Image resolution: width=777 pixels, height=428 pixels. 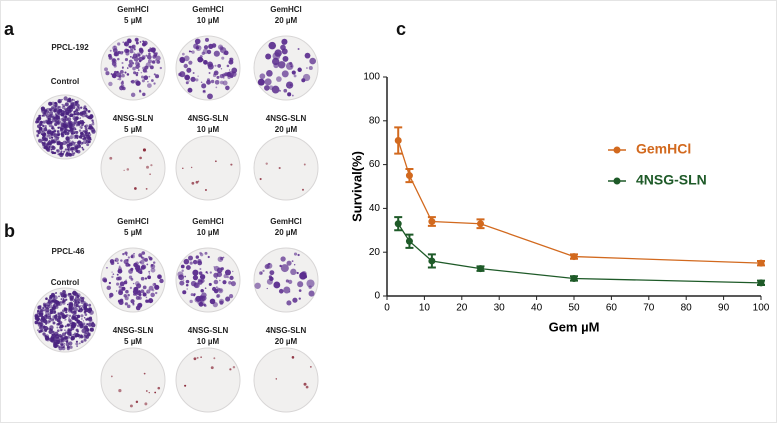 I want to click on legend-label: GemHCl, so click(x=663, y=149).